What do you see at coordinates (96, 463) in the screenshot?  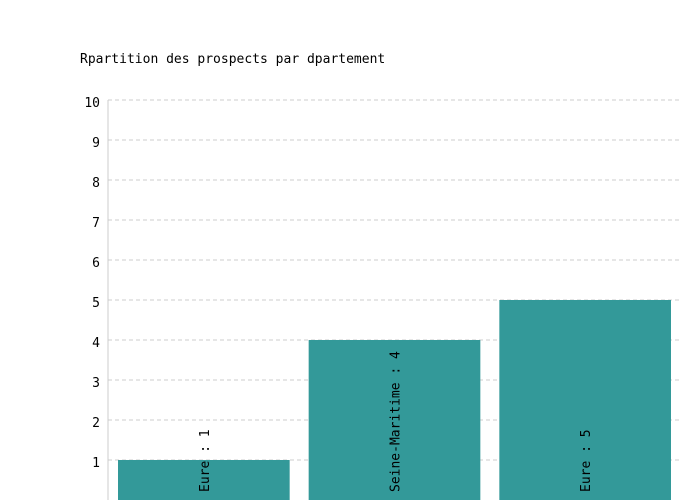 I see `y-tick-label: 1` at bounding box center [96, 463].